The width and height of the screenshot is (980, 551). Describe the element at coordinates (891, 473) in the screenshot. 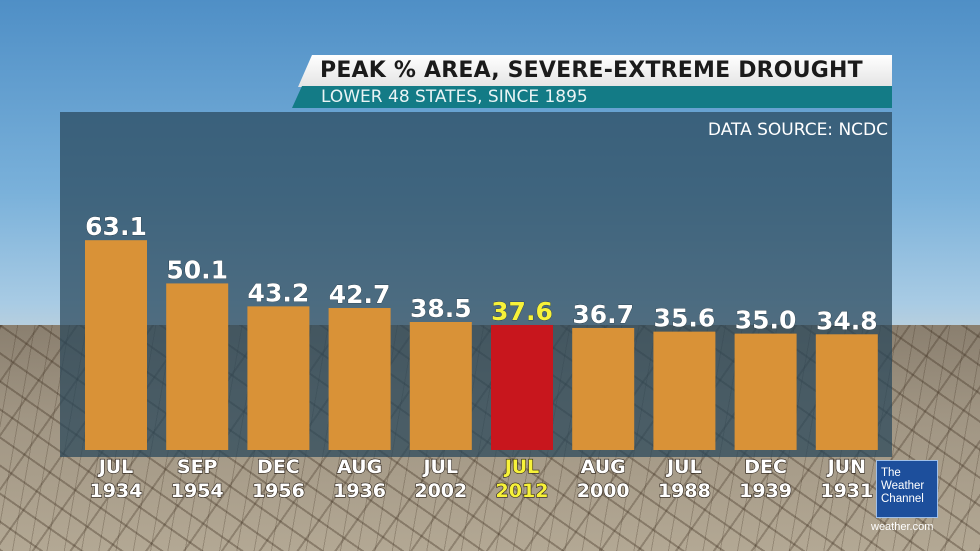

I see `logo-line-1: The` at that location.